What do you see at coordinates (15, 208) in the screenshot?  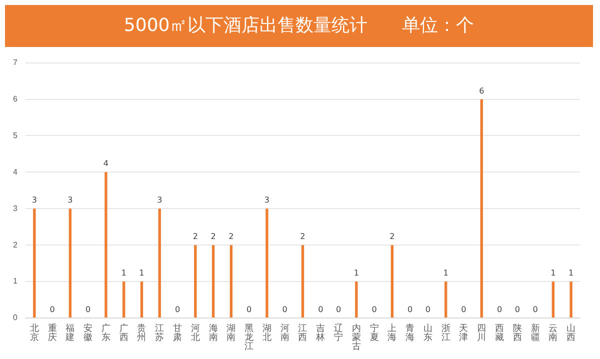 I see `y-tick-label: 3` at bounding box center [15, 208].